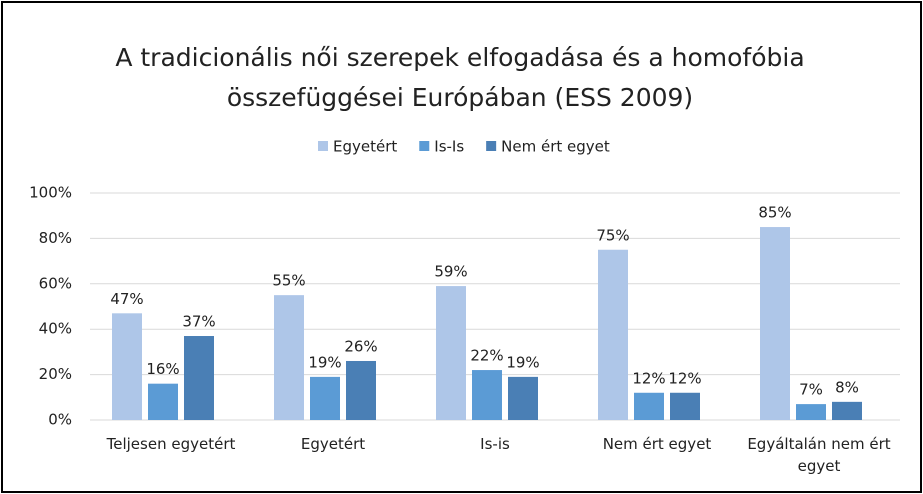 The width and height of the screenshot is (923, 494). I want to click on y-tick-label: 20%, so click(55, 374).